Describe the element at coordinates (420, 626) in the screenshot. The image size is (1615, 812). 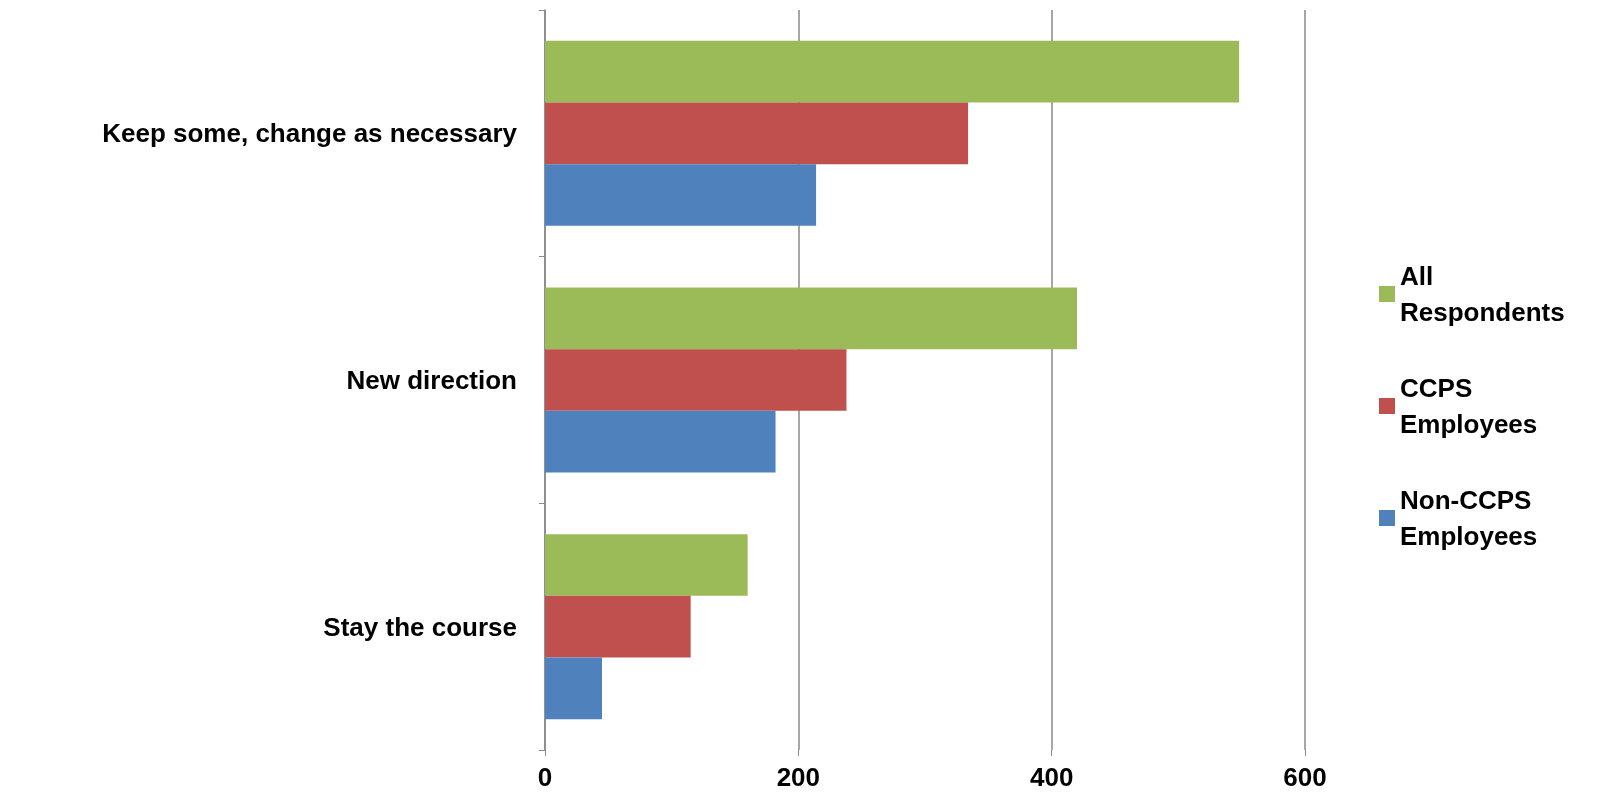
I see `y-tick-label: Stay the course` at that location.